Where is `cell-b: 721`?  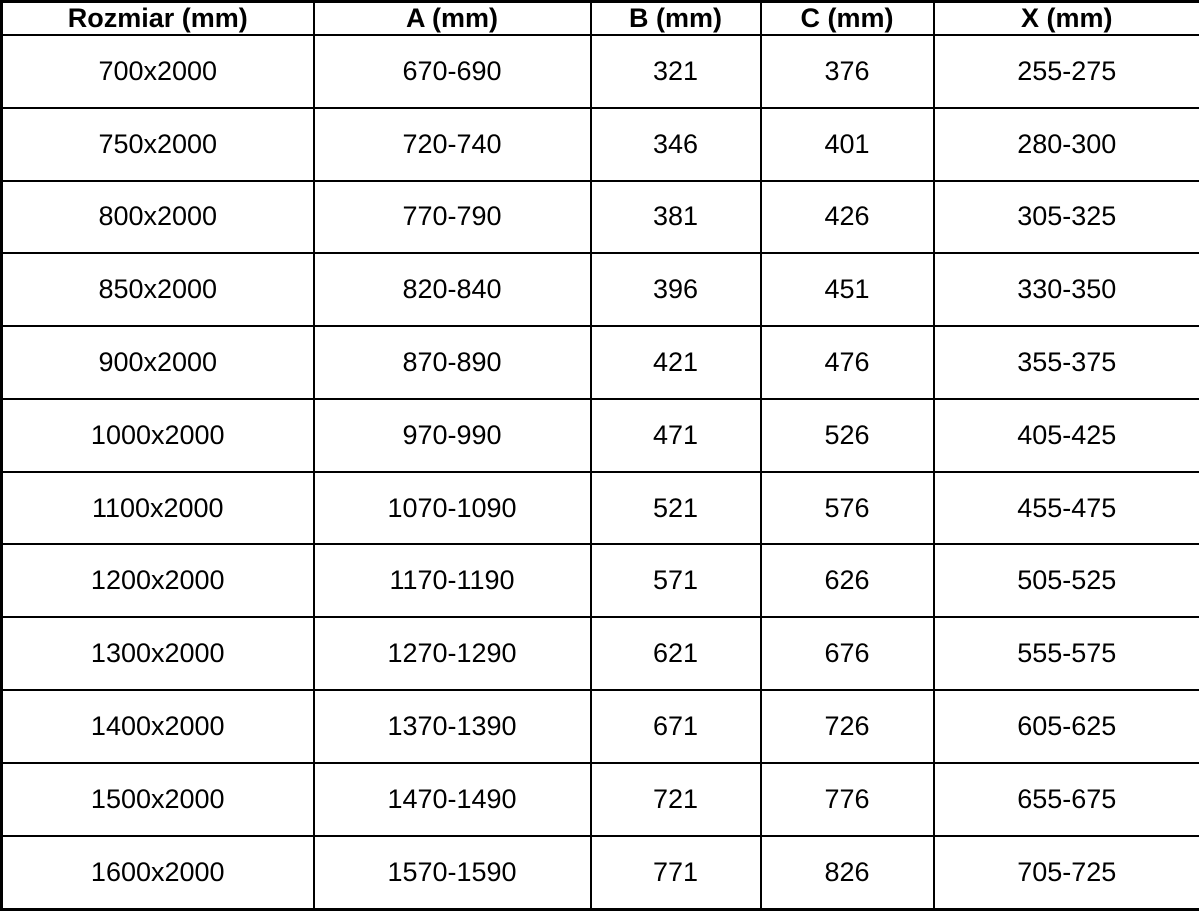 cell-b: 721 is located at coordinates (675, 799).